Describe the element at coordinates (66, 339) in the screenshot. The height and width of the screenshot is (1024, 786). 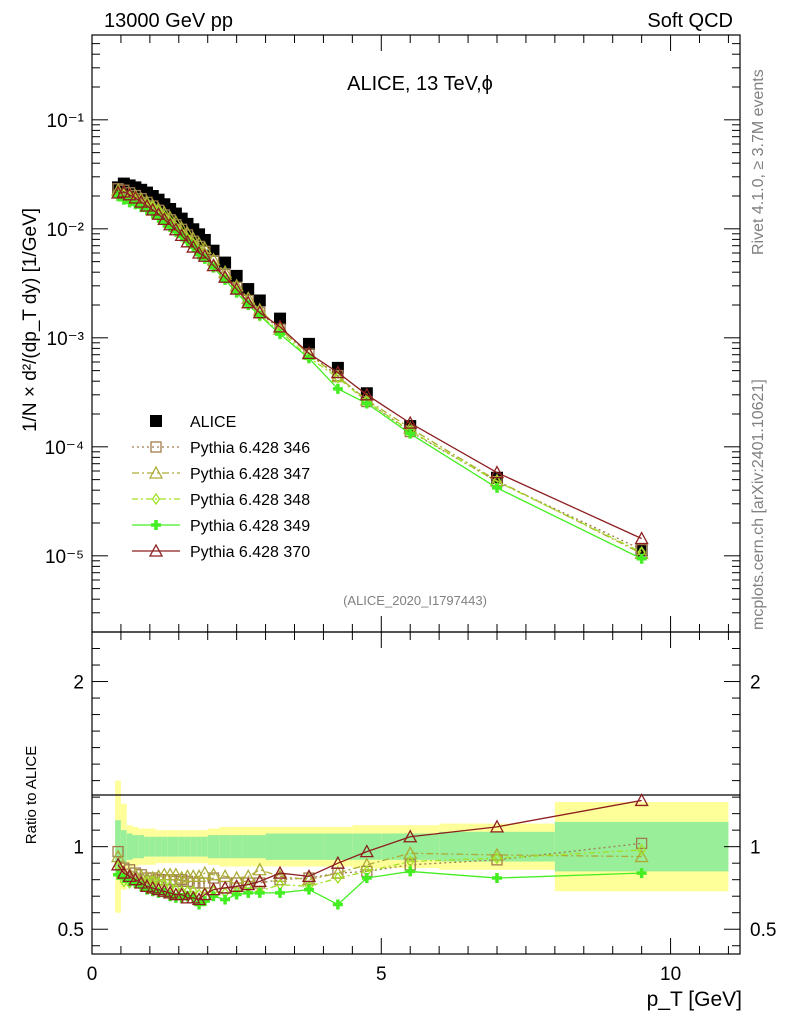
I see `y-tick-label: 10⁻³` at that location.